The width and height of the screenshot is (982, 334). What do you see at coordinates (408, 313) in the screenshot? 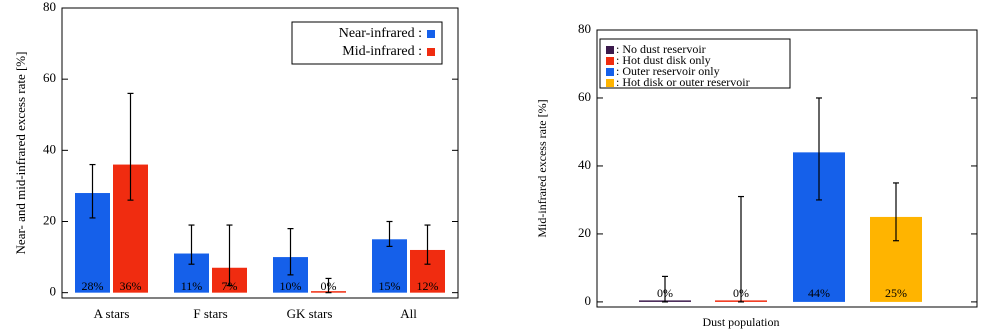
I see `x-tick-label: All` at bounding box center [408, 313].